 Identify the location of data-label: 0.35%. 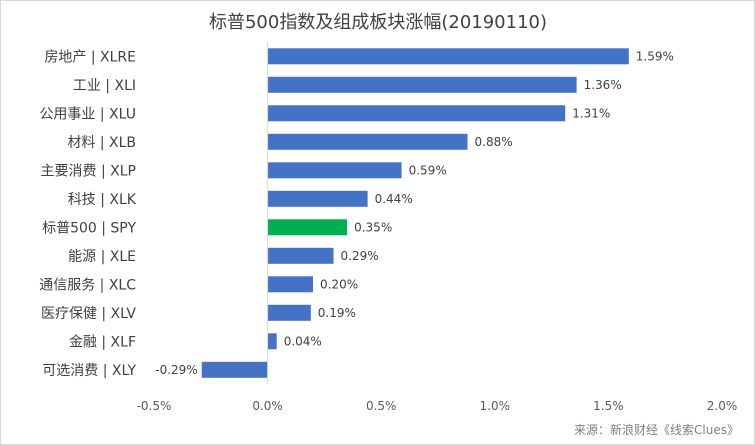
(373, 227).